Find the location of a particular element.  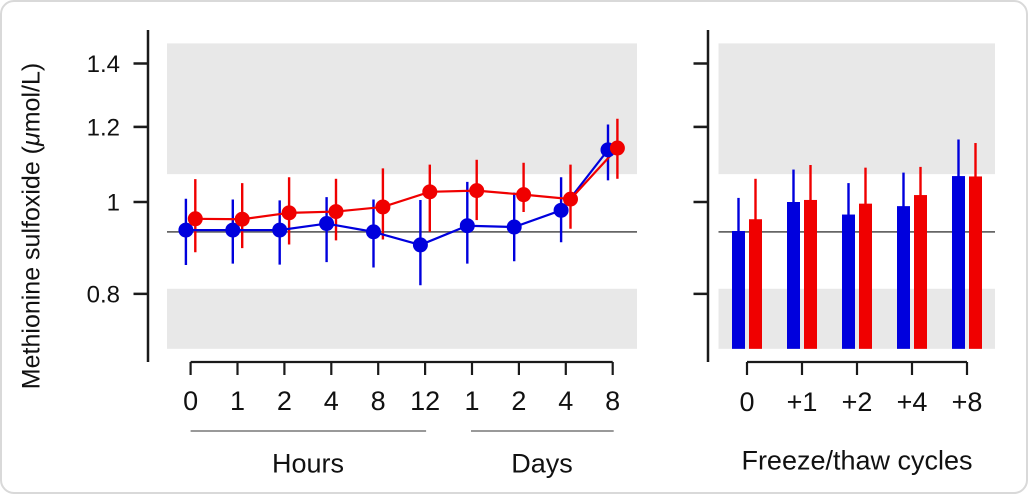

acceptance-band-lower-right is located at coordinates (856, 318).